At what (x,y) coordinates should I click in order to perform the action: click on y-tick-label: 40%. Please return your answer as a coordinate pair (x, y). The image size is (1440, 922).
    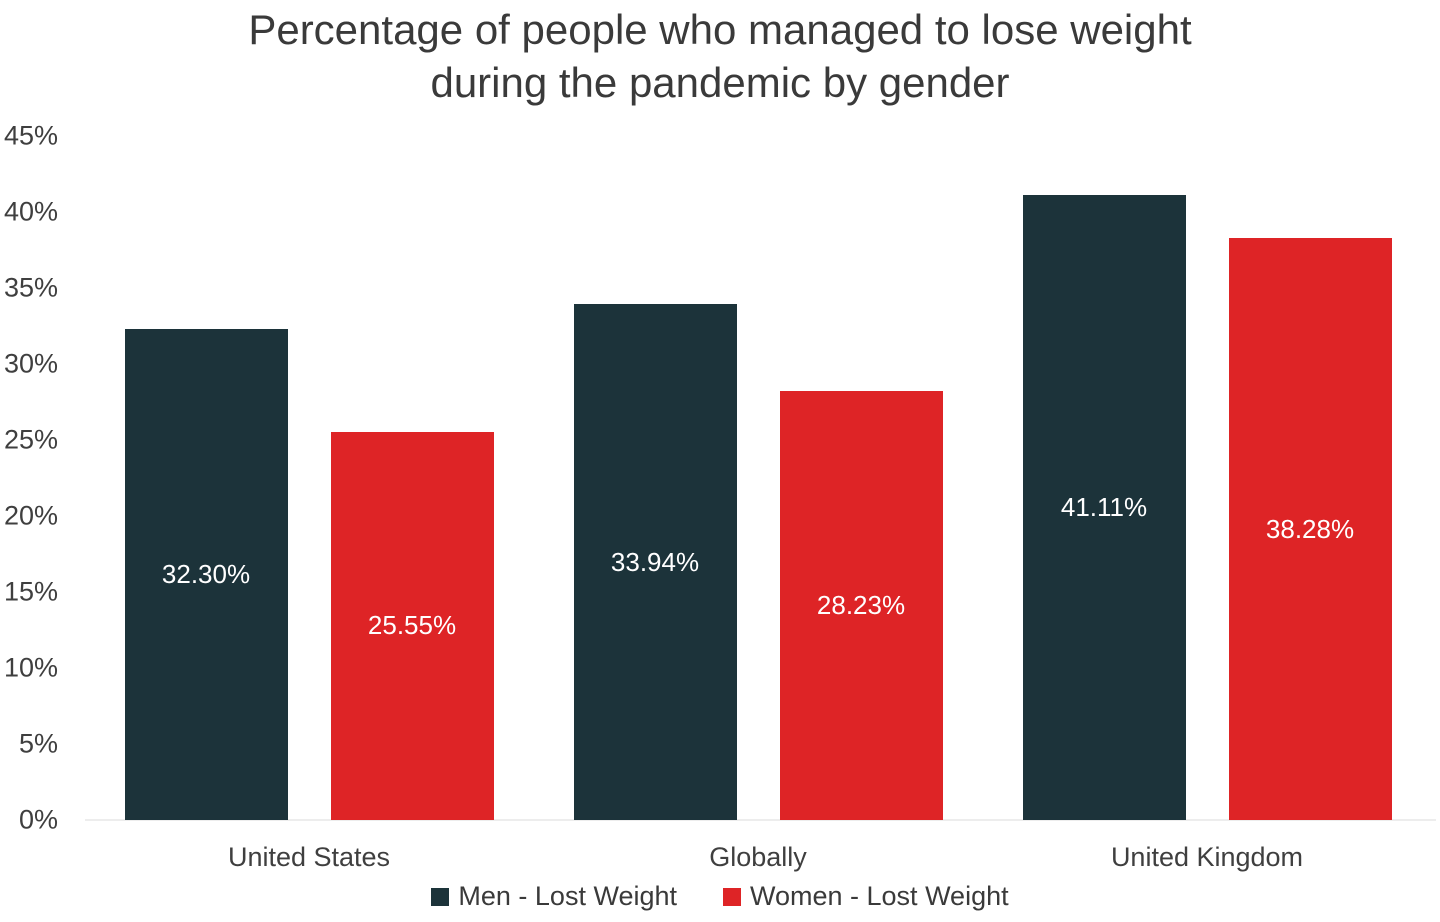
    Looking at the image, I should click on (30, 211).